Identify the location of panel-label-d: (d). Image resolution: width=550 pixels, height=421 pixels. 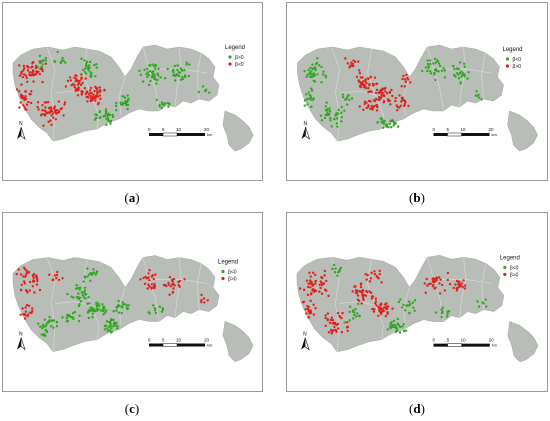
(417, 408).